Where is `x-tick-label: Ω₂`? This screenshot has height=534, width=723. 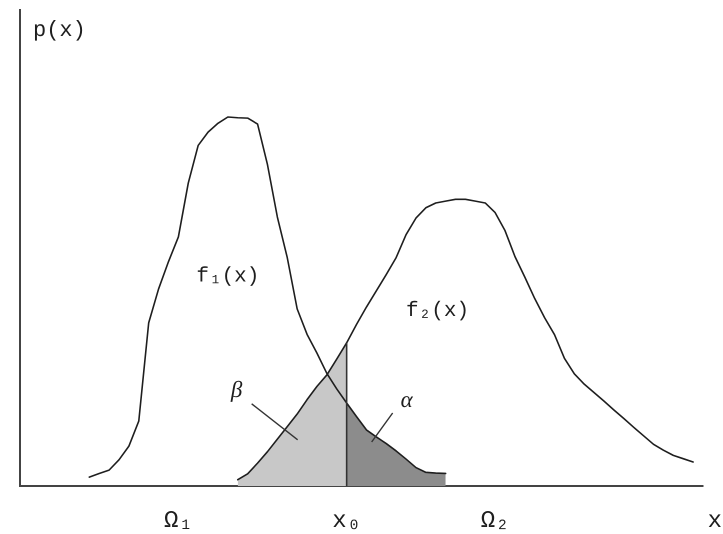 x-tick-label: Ω₂ is located at coordinates (495, 521).